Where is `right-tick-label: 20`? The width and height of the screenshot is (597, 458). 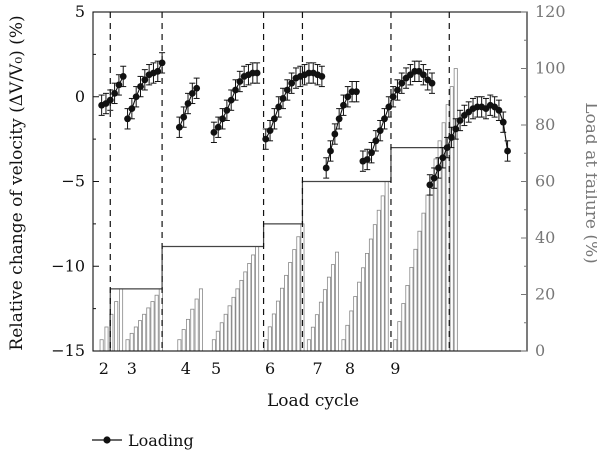 right-tick-label: 20 is located at coordinates (545, 294).